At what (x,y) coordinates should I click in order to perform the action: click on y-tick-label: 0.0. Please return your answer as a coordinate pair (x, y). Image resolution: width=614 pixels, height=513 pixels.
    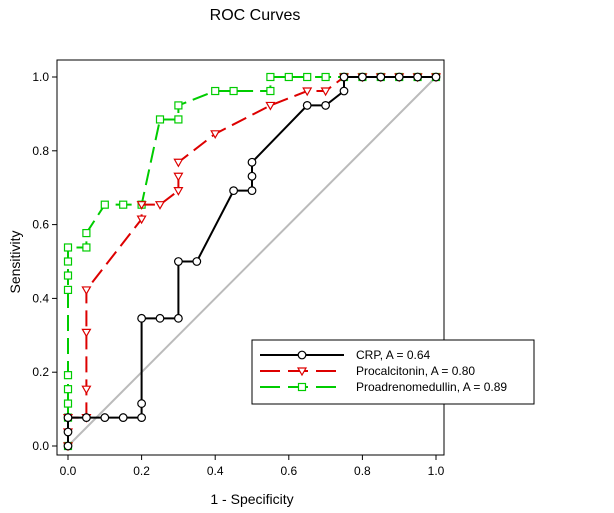
    Looking at the image, I should click on (40, 446).